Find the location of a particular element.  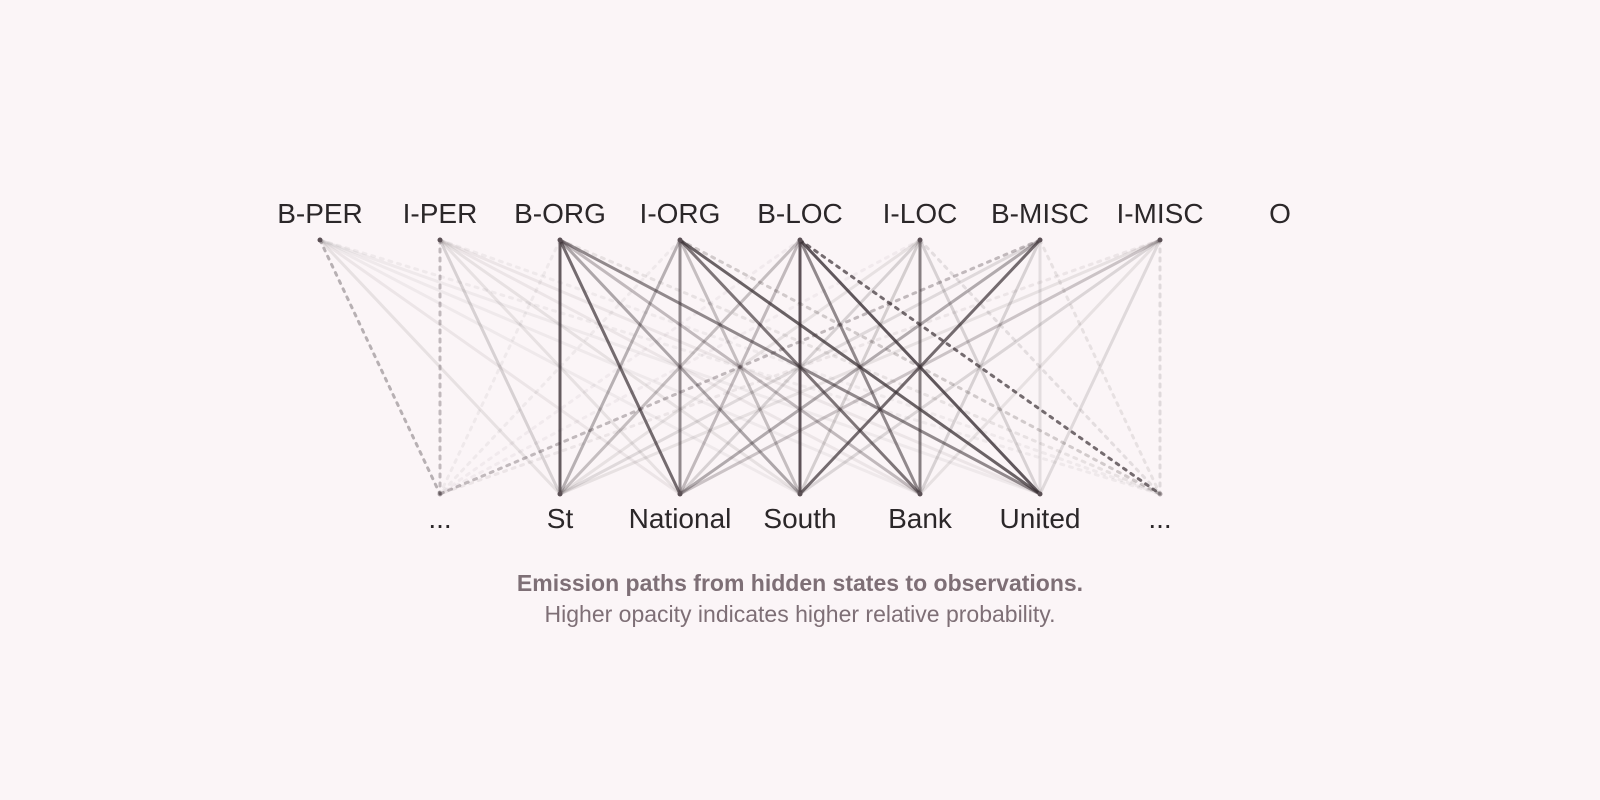

emission-edge-b-per-to-st is located at coordinates (440, 367).